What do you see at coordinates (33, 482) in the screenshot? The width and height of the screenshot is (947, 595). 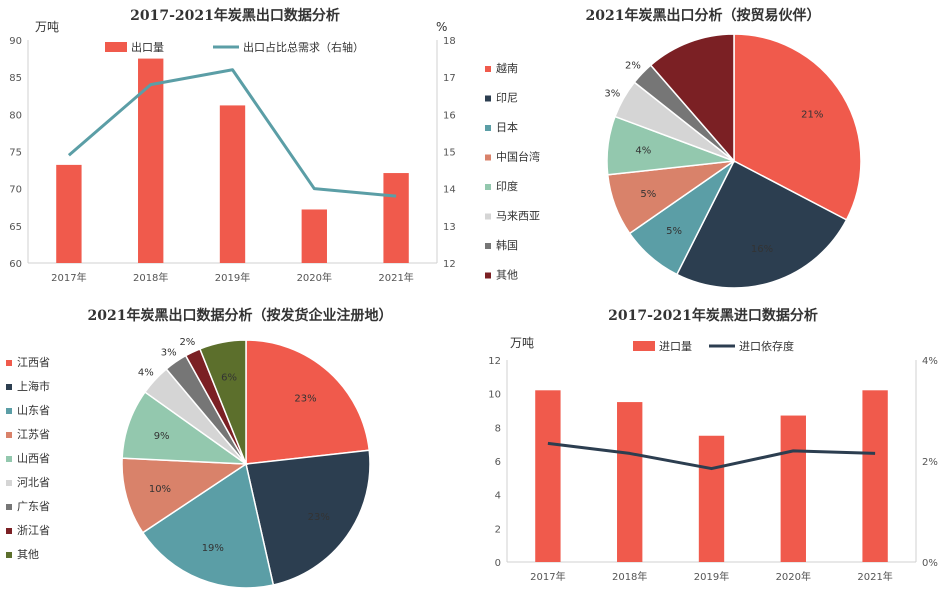 I see `legend-label: 河北省` at bounding box center [33, 482].